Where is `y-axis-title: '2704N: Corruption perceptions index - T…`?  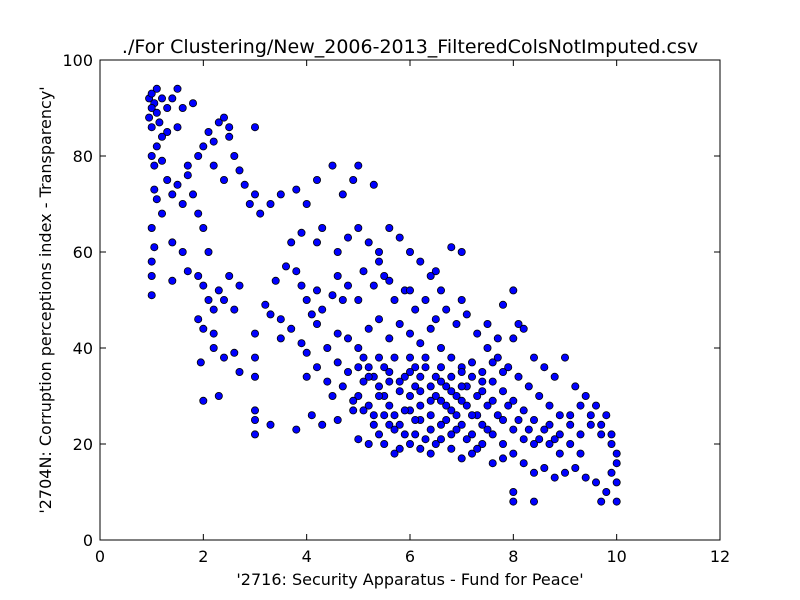 y-axis-title: '2704N: Corruption perceptions index - T… is located at coordinates (45, 299).